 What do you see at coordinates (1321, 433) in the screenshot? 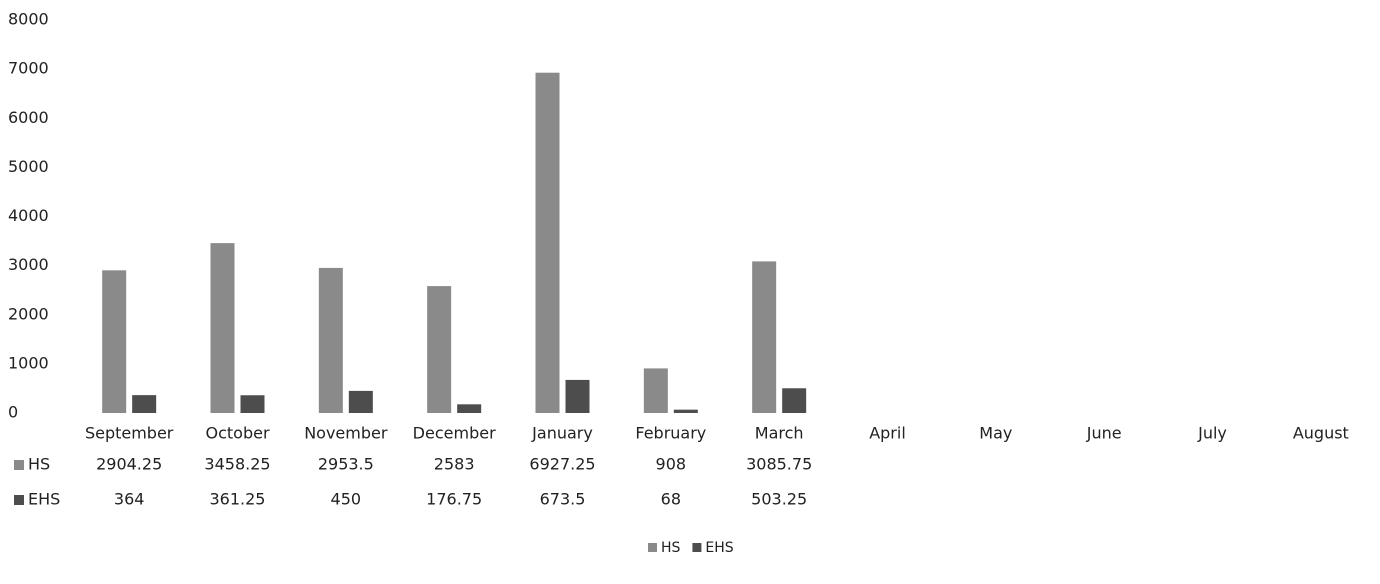
I see `x-tick-label: August` at bounding box center [1321, 433].